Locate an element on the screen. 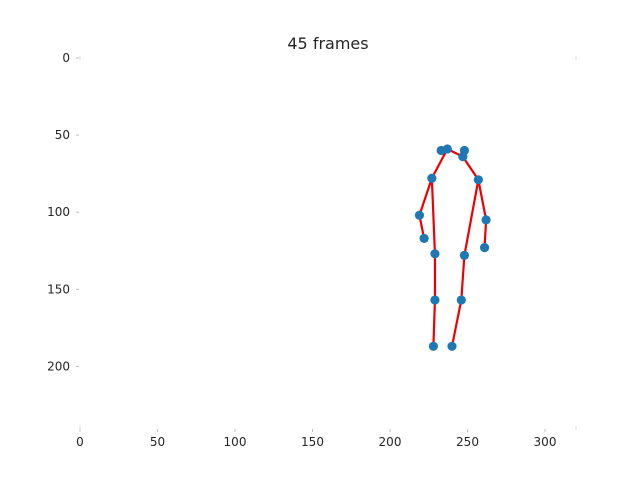  y-tick-label: 200 is located at coordinates (58, 366).